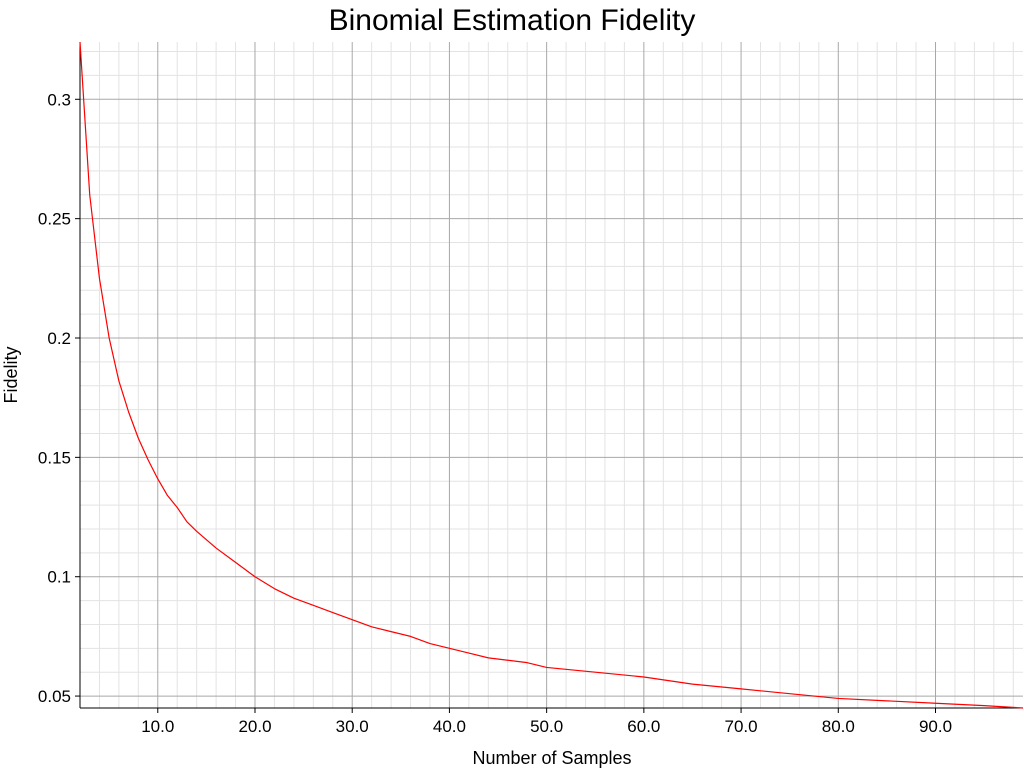 This screenshot has height=768, width=1024. What do you see at coordinates (741, 726) in the screenshot?
I see `x-tick-label: 70.0` at bounding box center [741, 726].